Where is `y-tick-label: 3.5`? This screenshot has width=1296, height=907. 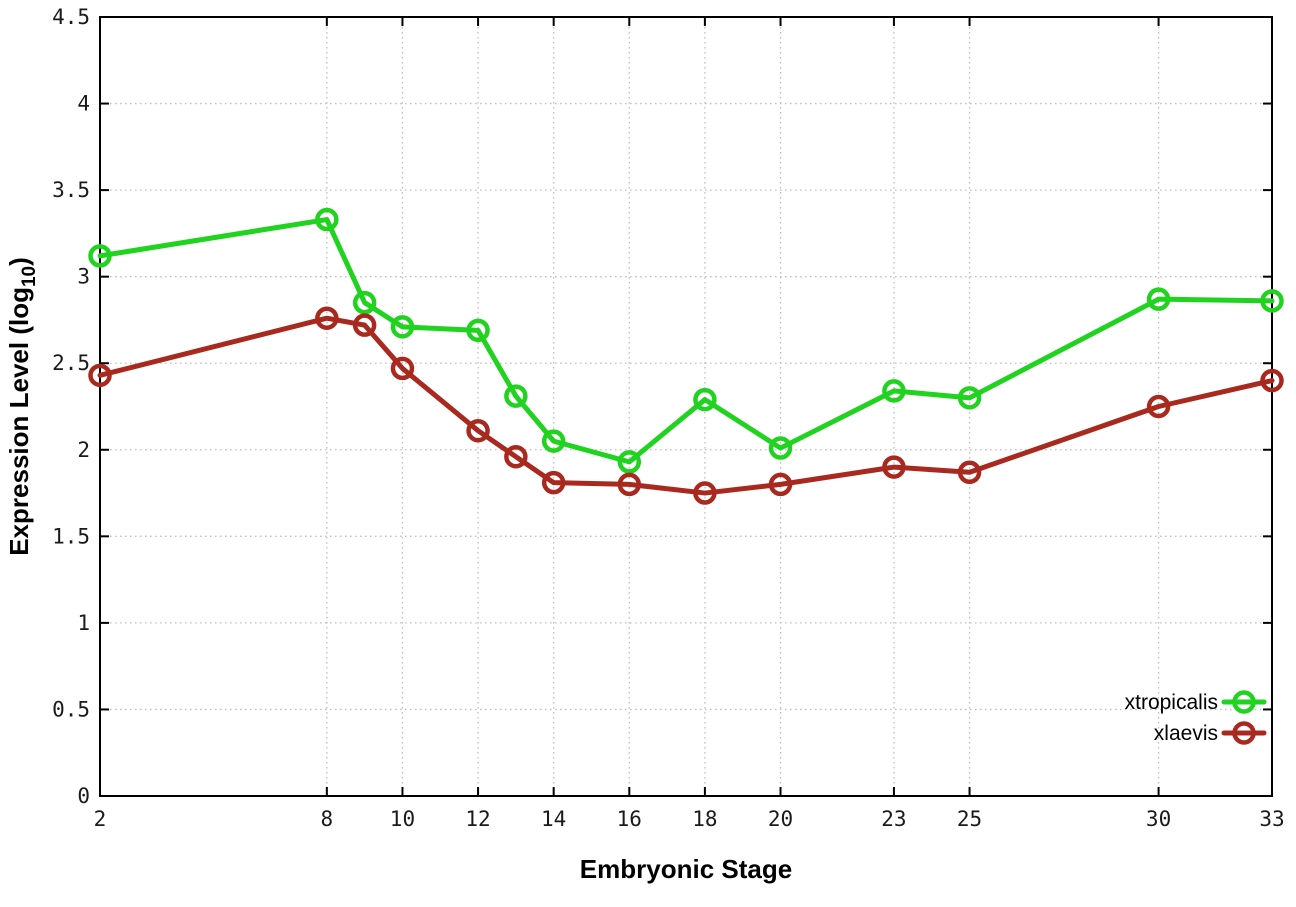 y-tick-label: 3.5 is located at coordinates (71, 190).